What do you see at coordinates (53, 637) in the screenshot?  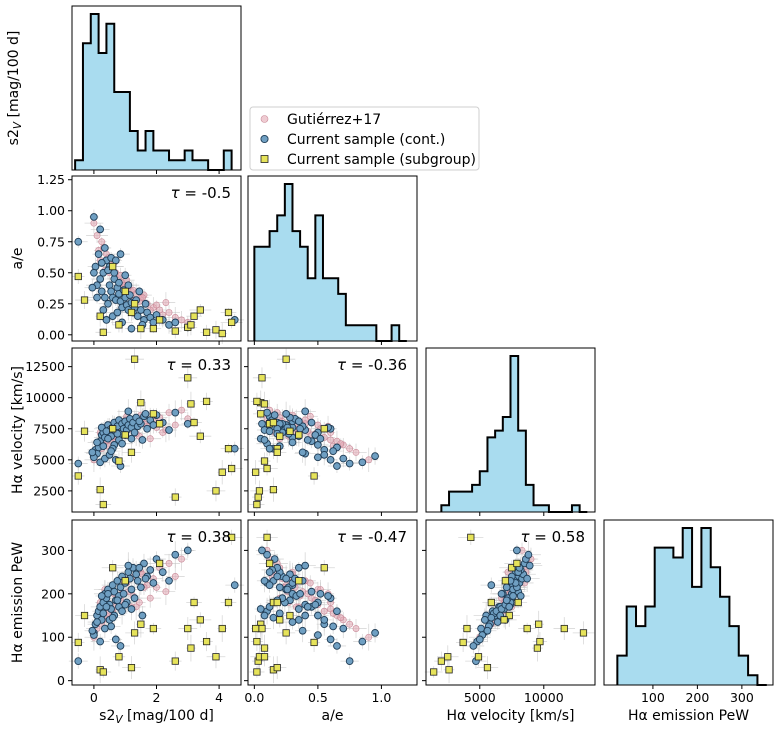 I see `y-tick-label: 100` at bounding box center [53, 637].